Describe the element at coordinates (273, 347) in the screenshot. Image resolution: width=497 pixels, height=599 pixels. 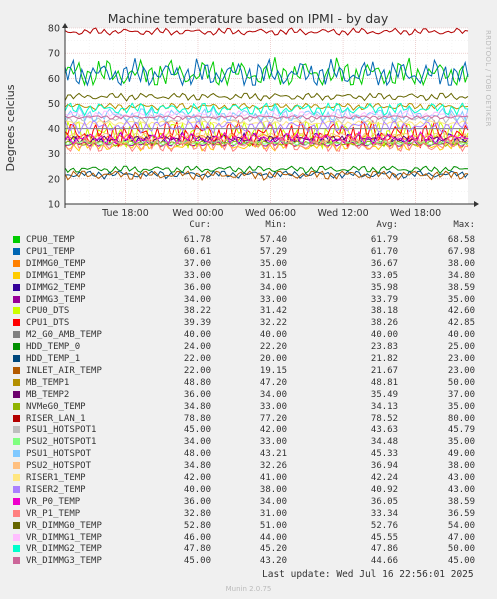
I see `legend-min-value: 22.20` at that location.